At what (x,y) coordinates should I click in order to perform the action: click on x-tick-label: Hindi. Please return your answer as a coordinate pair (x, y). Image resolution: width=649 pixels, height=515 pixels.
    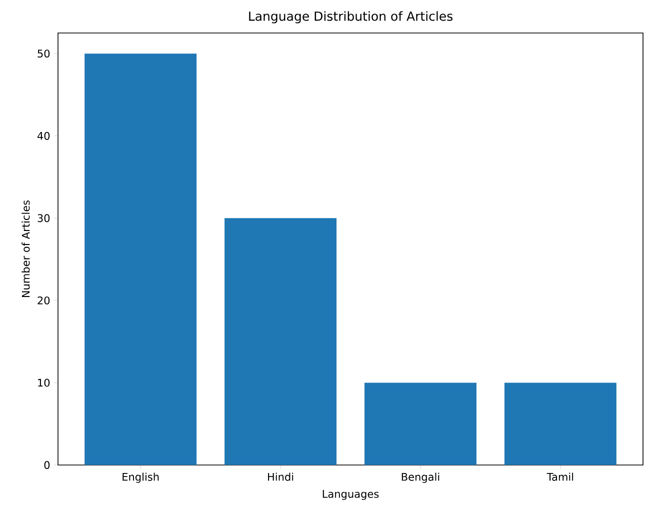
    Looking at the image, I should click on (281, 476).